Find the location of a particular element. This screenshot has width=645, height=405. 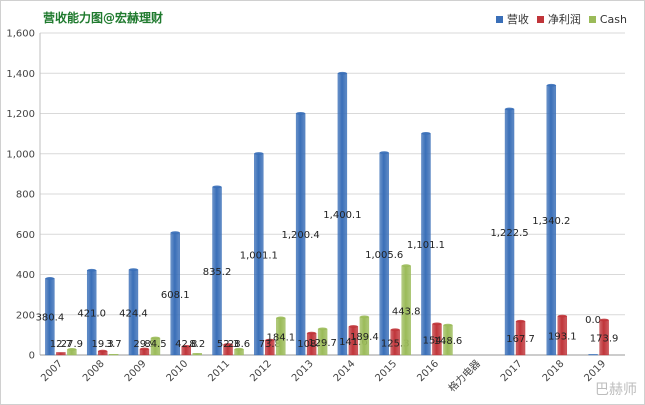

y-tick-label: 600 is located at coordinates (25, 235).